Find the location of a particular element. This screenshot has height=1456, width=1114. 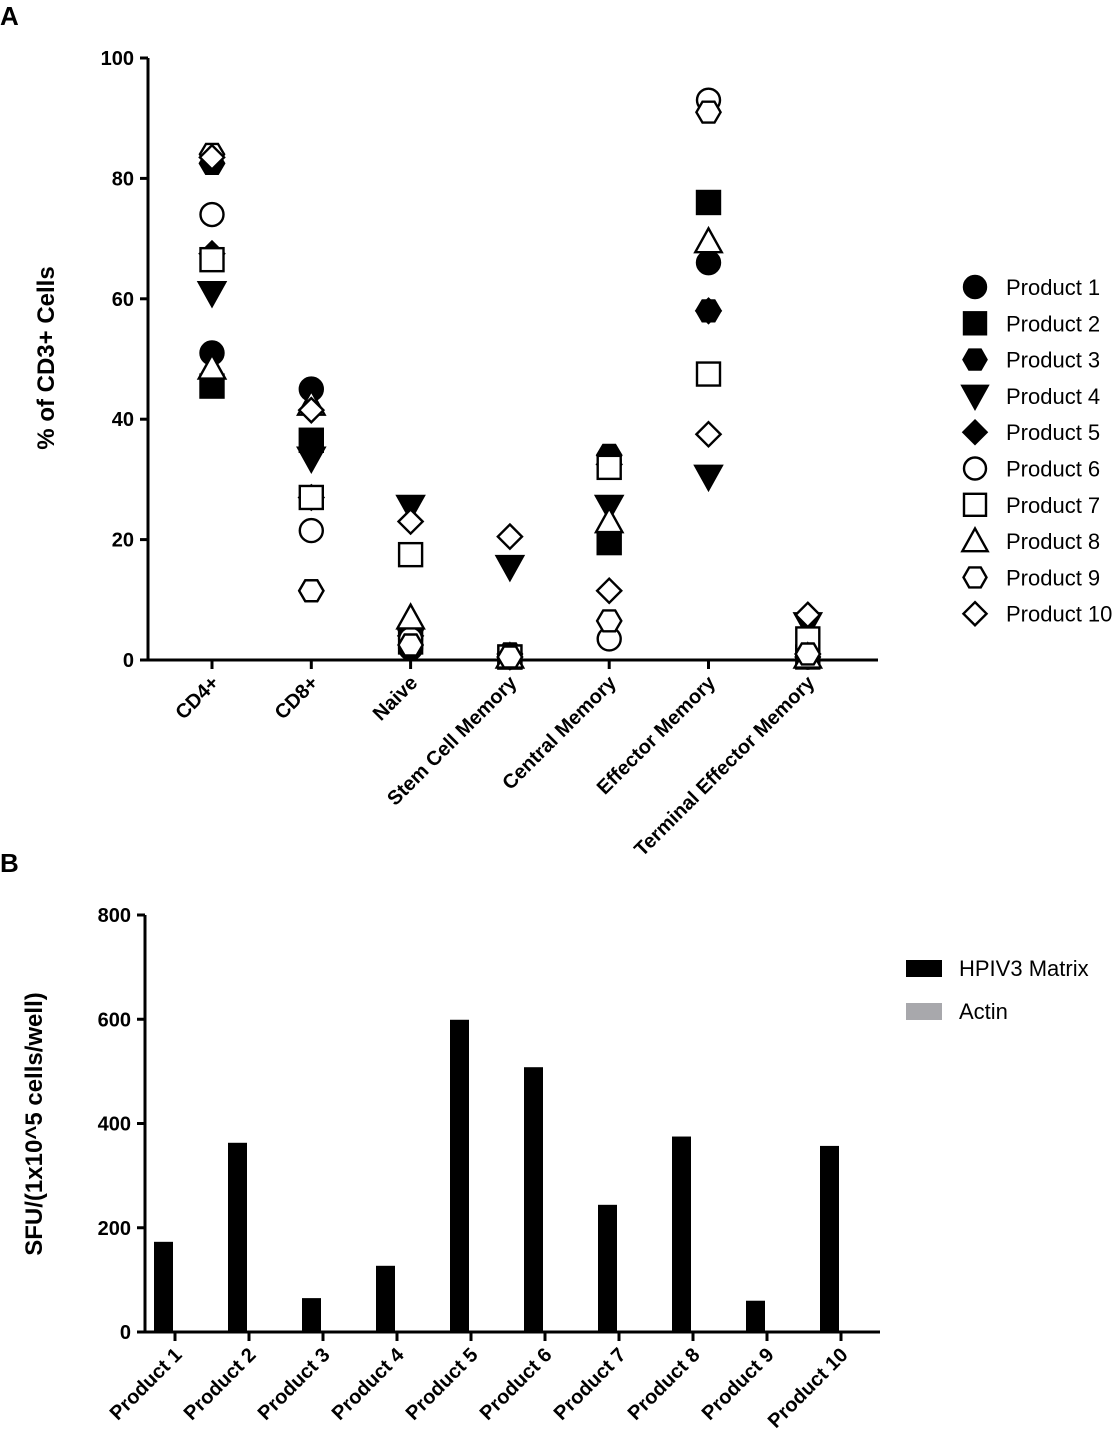

legend-label-product-6: Product 6 is located at coordinates (1053, 469).